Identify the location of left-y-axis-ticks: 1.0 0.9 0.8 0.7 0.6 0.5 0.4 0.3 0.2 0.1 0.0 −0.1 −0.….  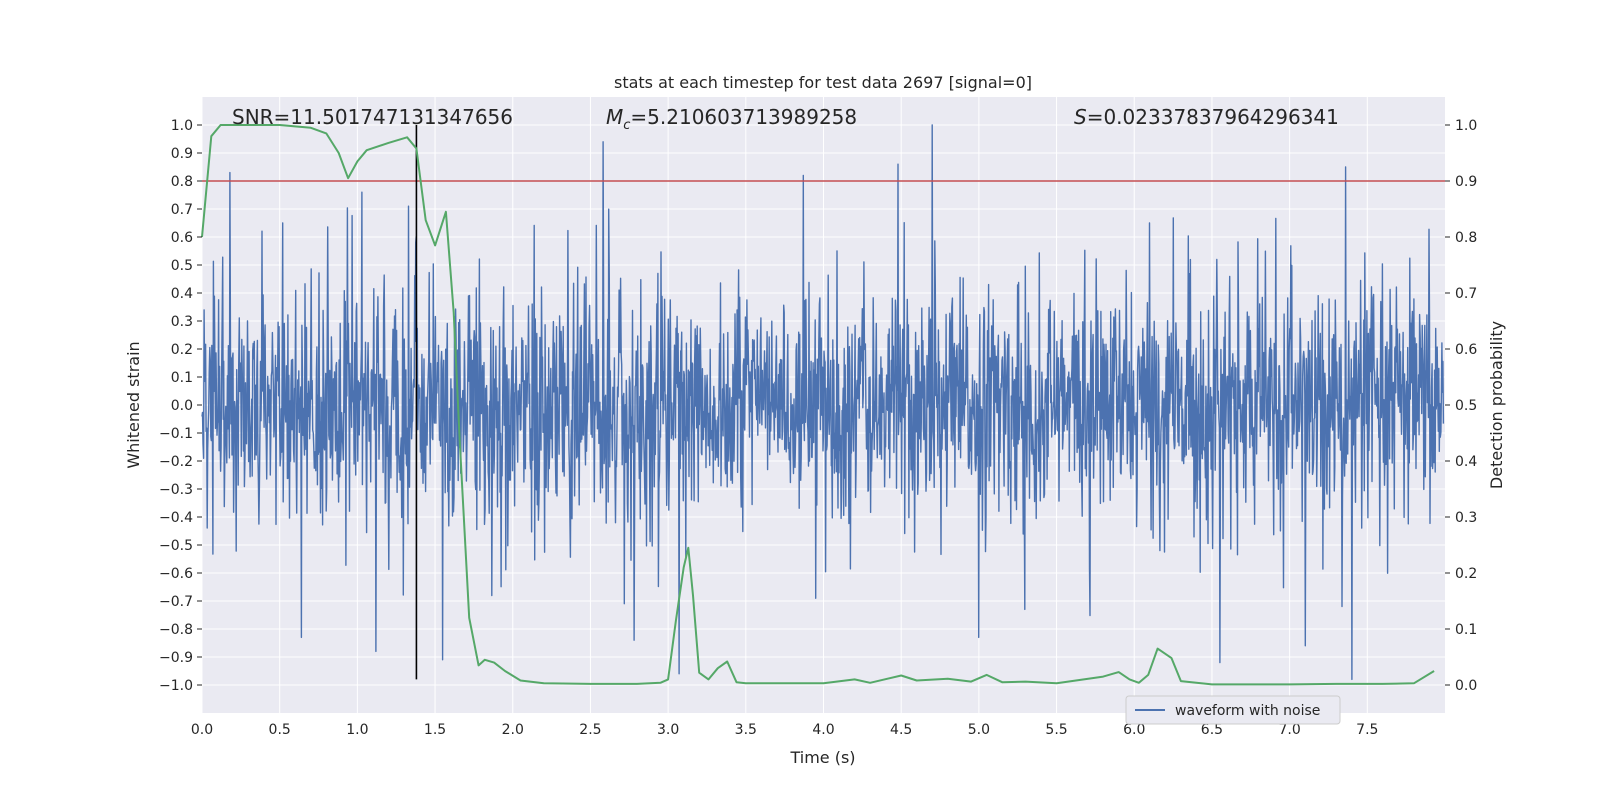
(180, 406).